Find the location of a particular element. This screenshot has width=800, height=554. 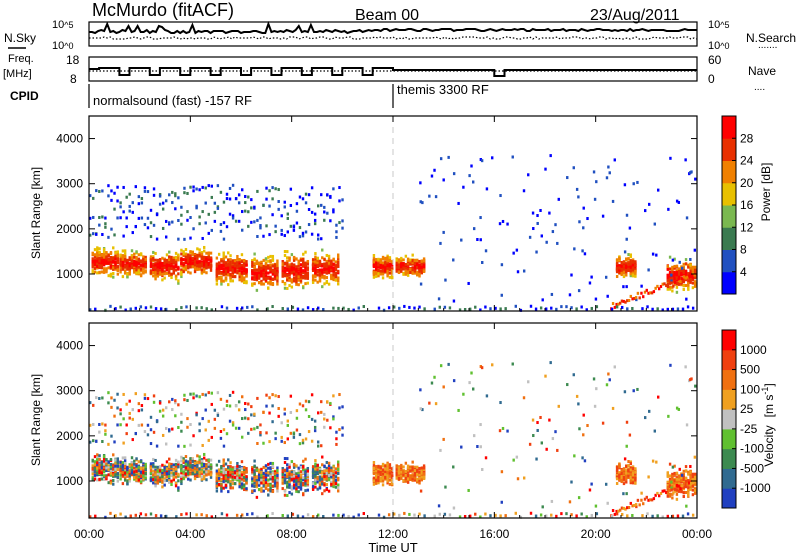

freq-label-2: [MHz] is located at coordinates (17, 74).